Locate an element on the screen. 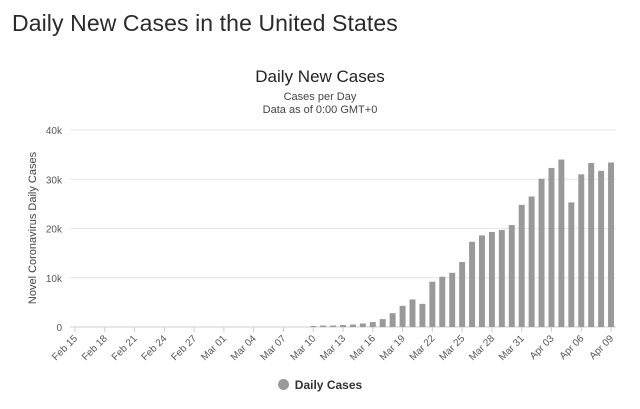  x-tick-label: Mar 16 is located at coordinates (363, 348).